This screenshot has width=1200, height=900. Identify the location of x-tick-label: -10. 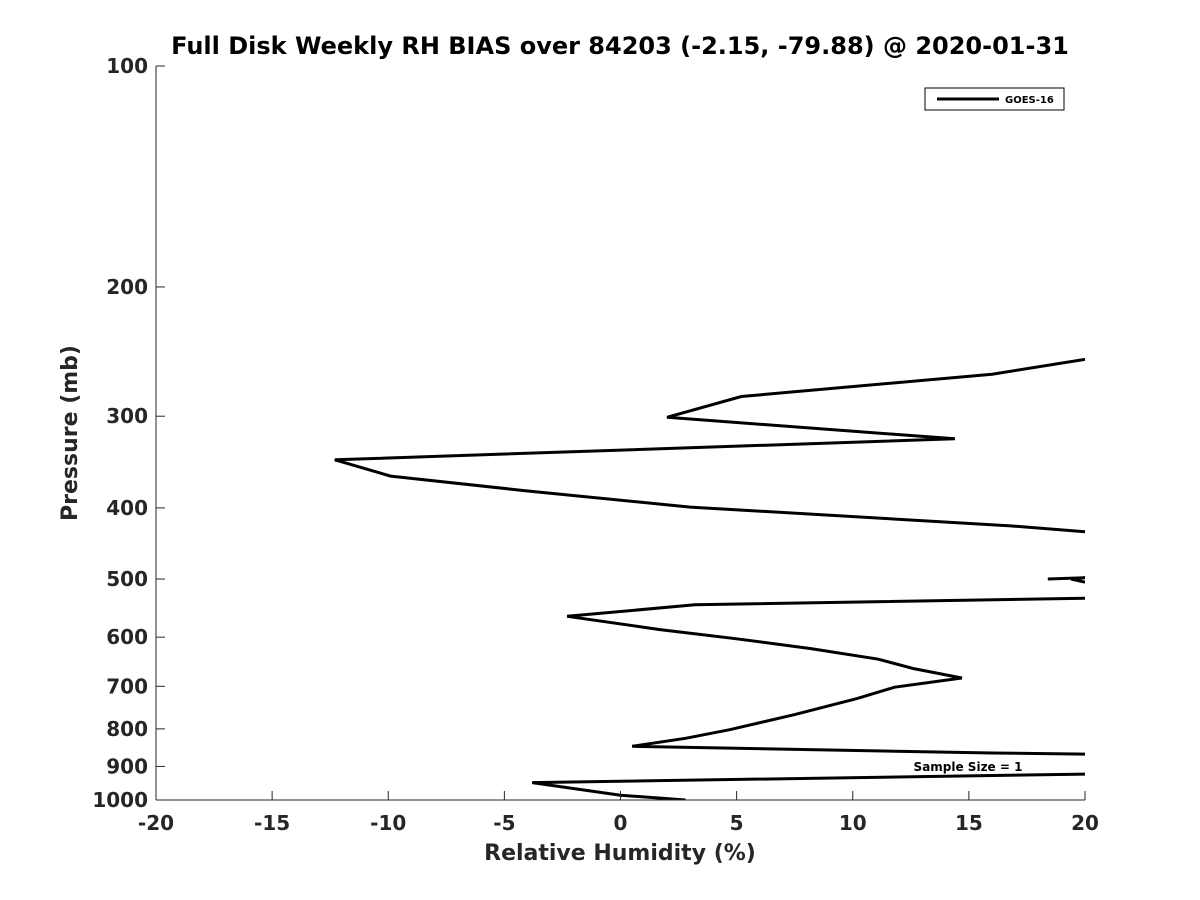
(388, 823).